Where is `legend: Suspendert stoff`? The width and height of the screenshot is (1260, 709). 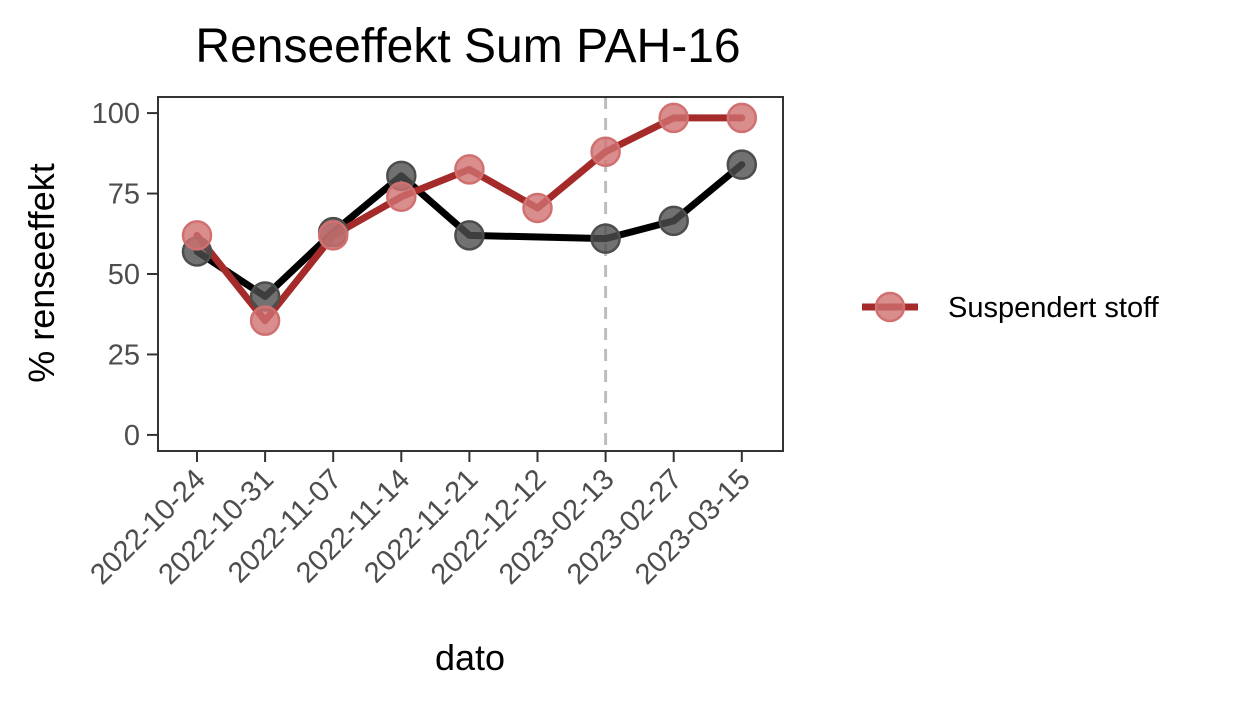 legend: Suspendert stoff is located at coordinates (1011, 307).